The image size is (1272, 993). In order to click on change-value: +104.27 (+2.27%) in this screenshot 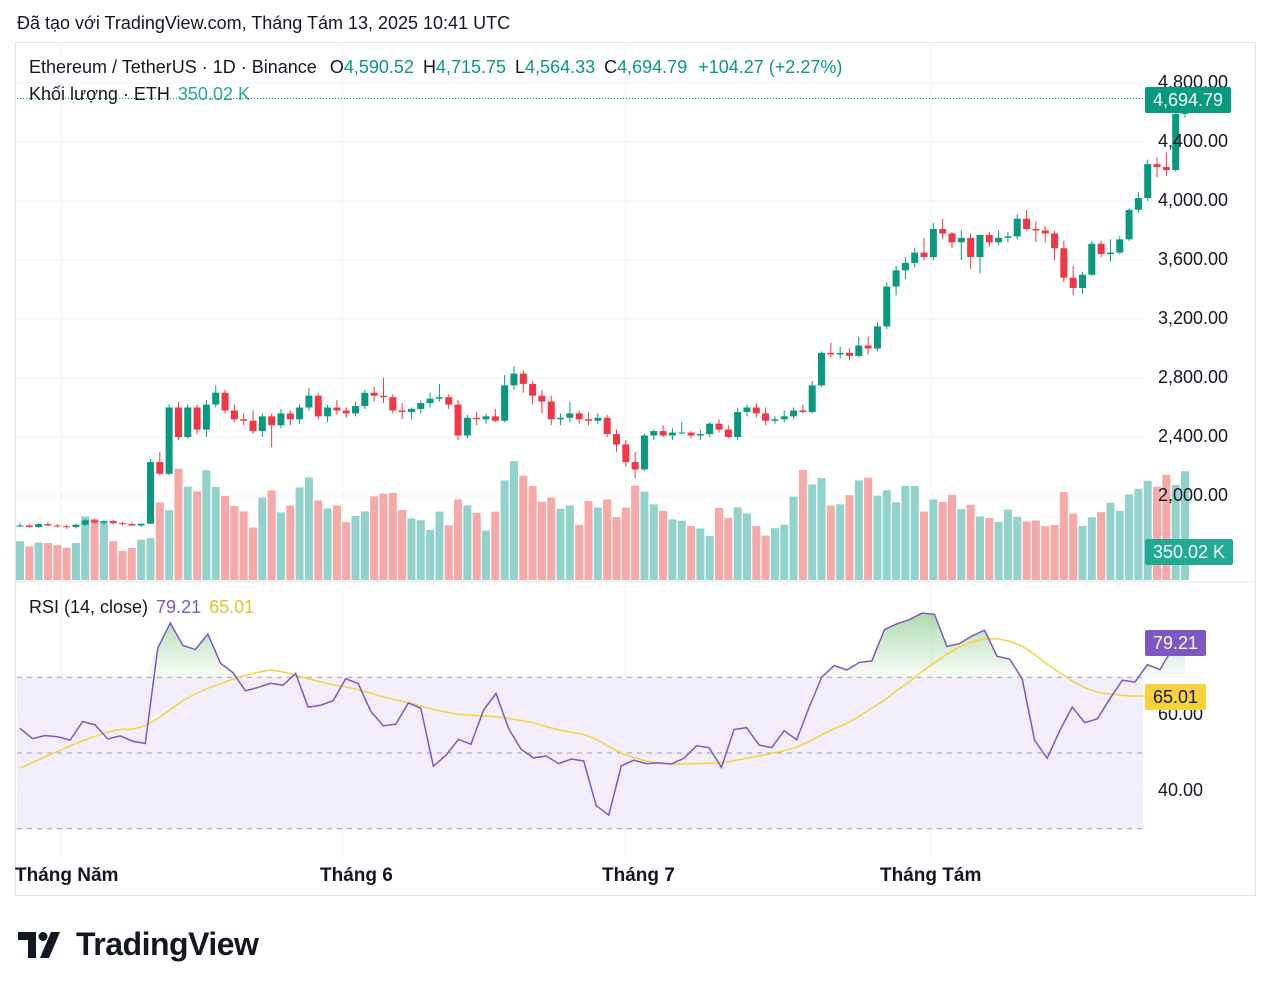, I will do `click(770, 67)`.